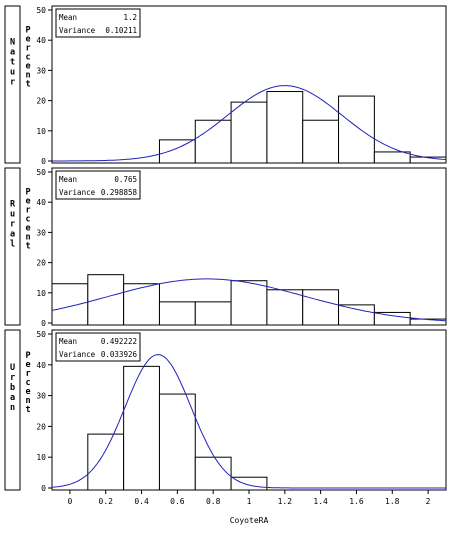 The width and height of the screenshot is (456, 549). Describe the element at coordinates (69, 501) in the screenshot. I see `x-tick-label: 0` at that location.